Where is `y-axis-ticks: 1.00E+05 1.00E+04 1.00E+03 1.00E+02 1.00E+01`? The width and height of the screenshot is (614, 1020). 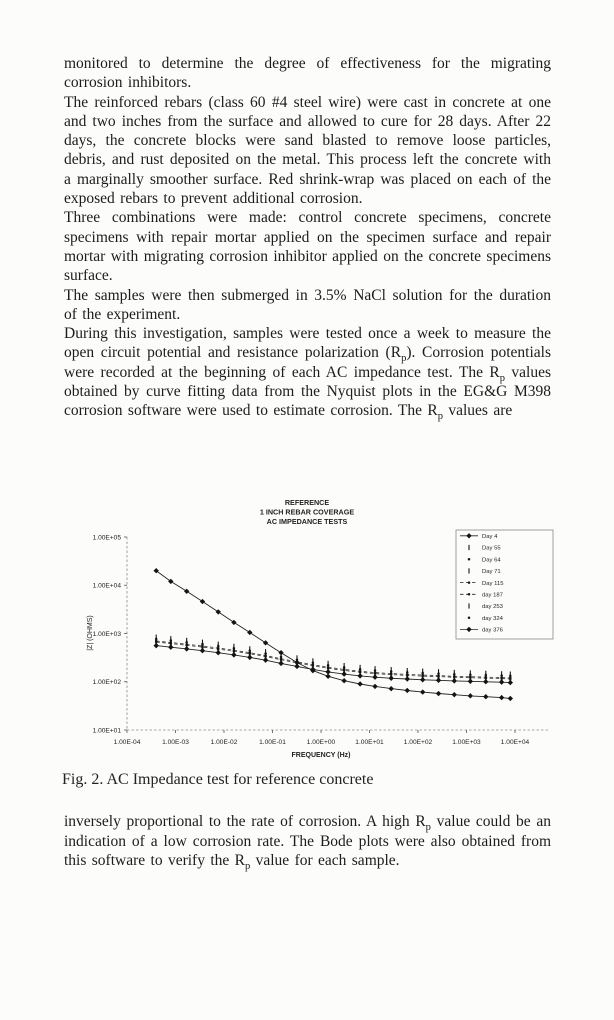 y-axis-ticks: 1.00E+05 1.00E+04 1.00E+03 1.00E+02 1.00E+01 is located at coordinates (110, 634).